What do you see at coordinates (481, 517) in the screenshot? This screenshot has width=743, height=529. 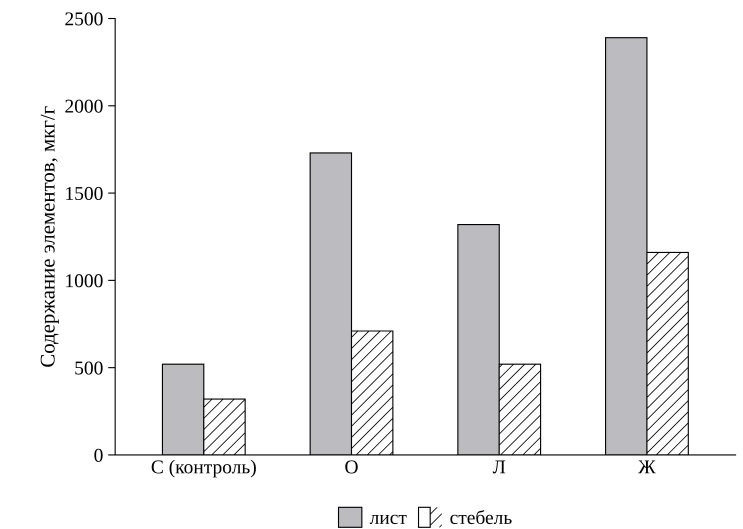 I see `legend-label: стебель` at bounding box center [481, 517].